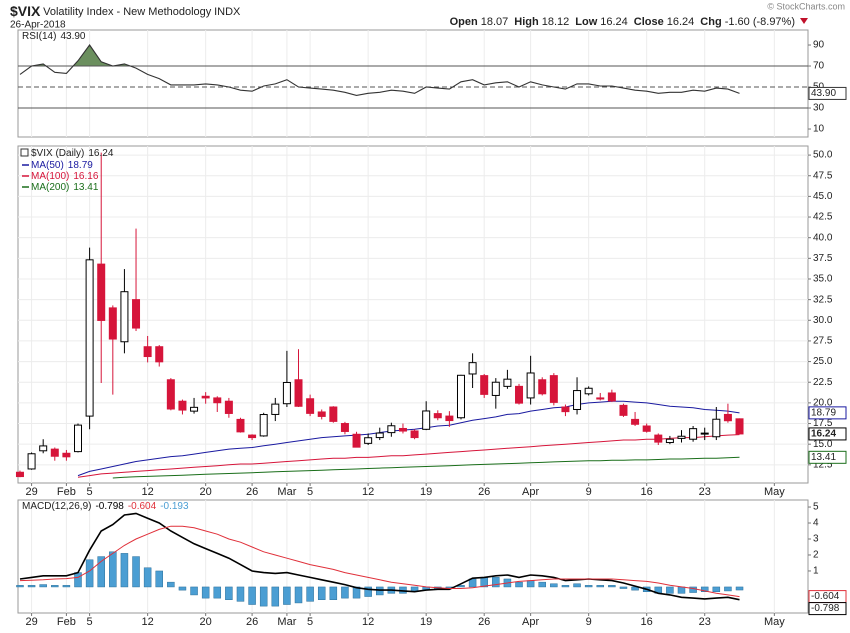 The height and width of the screenshot is (633, 850). I want to click on legend-title: RSI(14), so click(39, 36).